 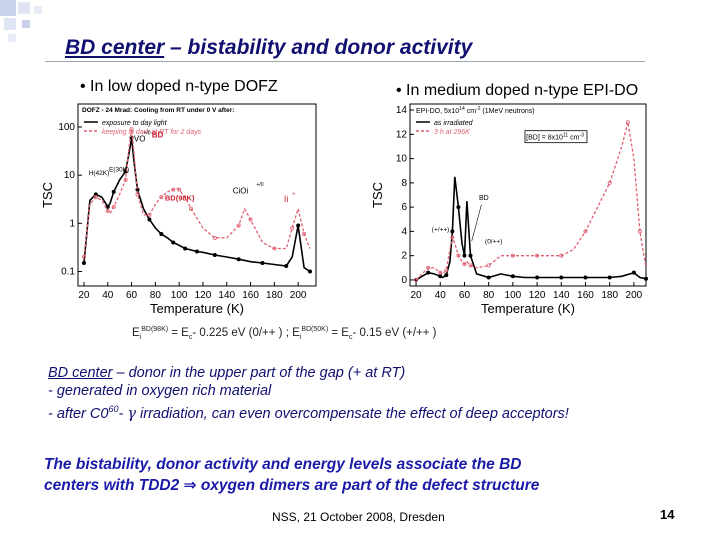 I want to click on y-tick-label: 6, so click(x=404, y=207).